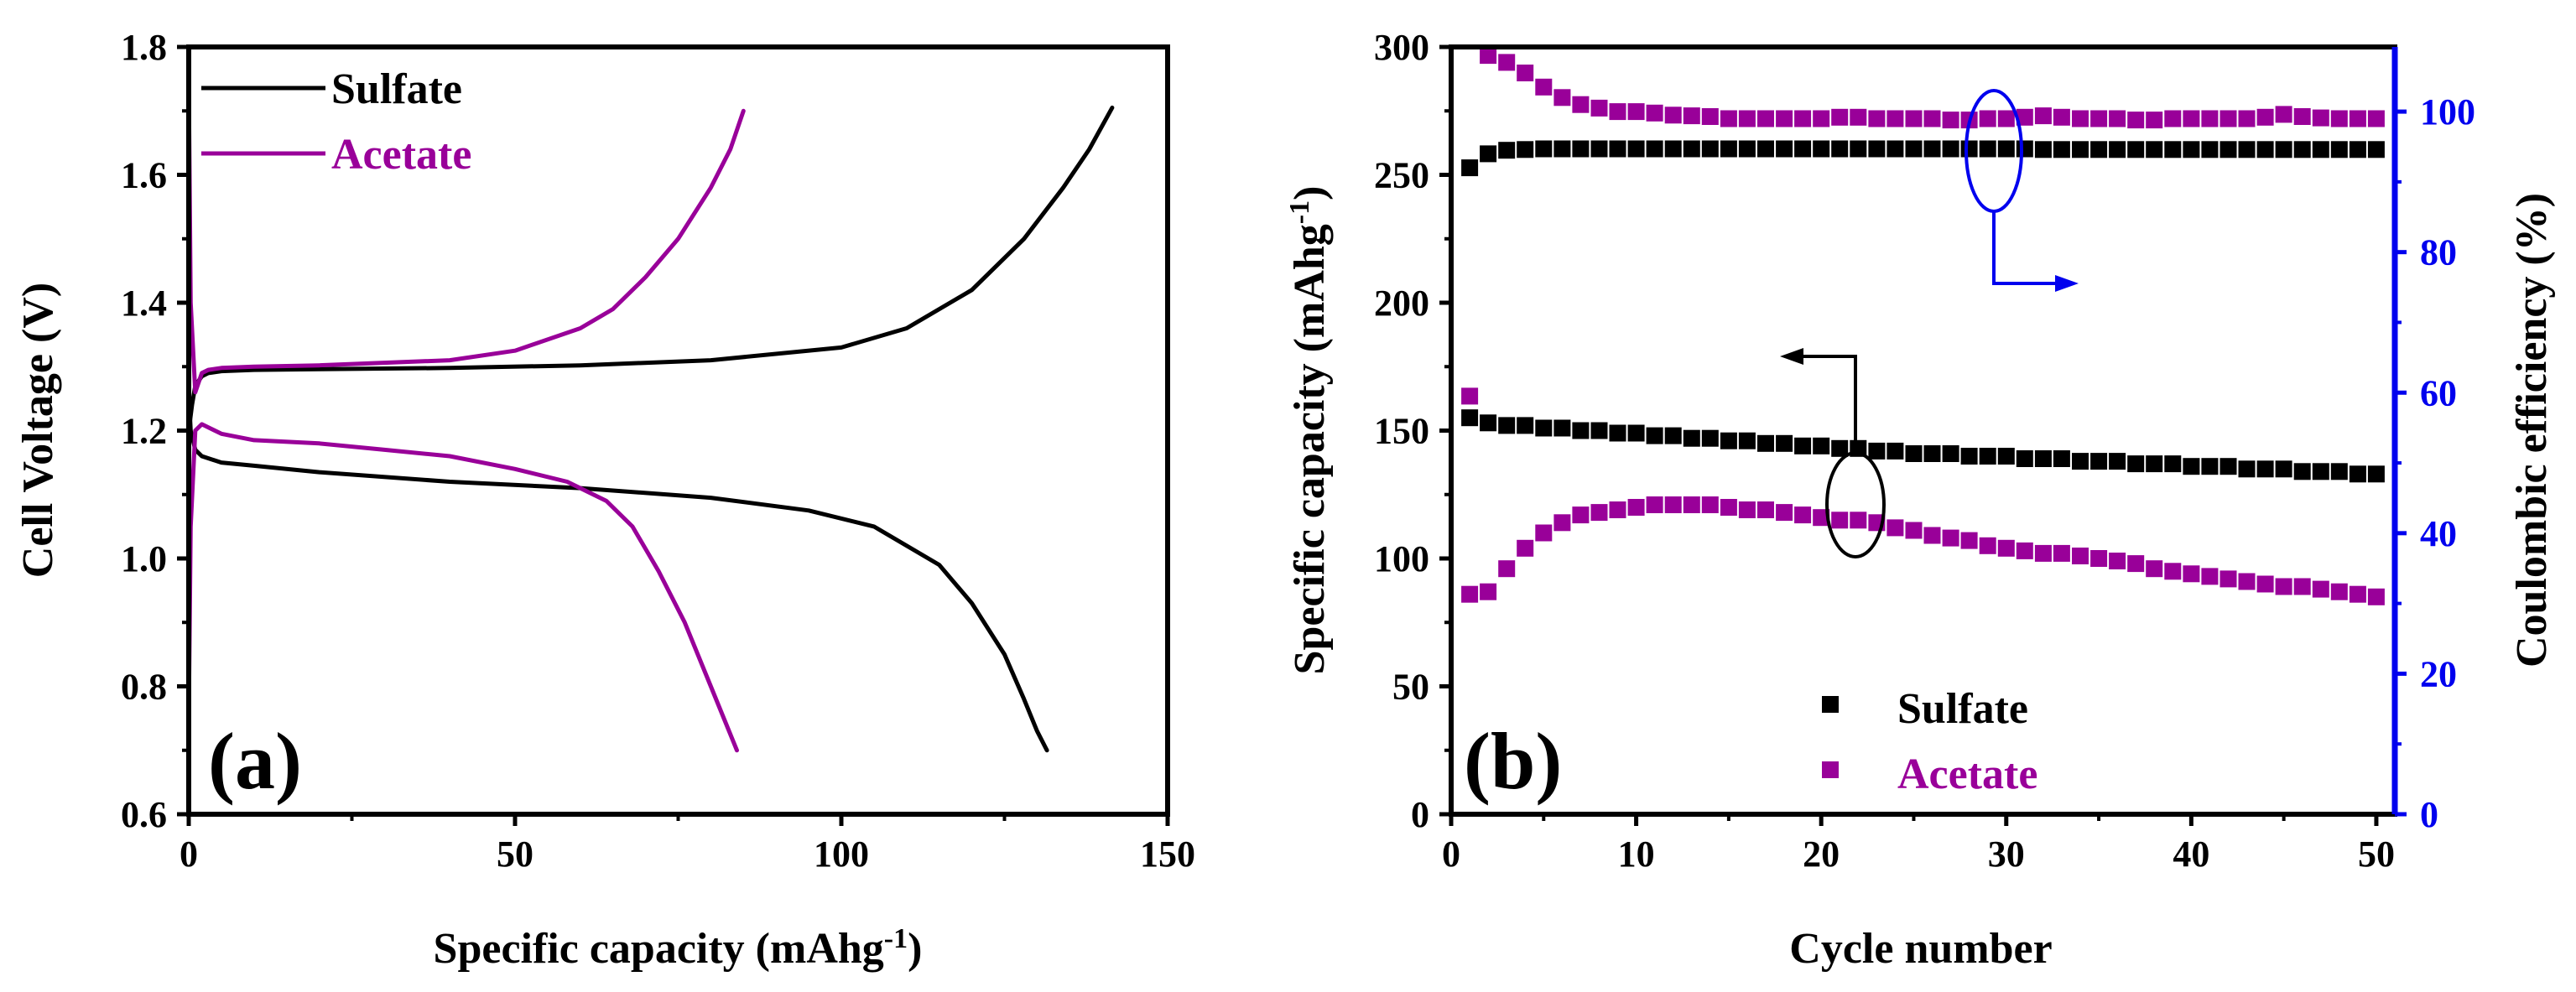 This screenshot has width=2576, height=992. Describe the element at coordinates (396, 89) in the screenshot. I see `legend-label-sulfate: Sulfate` at that location.